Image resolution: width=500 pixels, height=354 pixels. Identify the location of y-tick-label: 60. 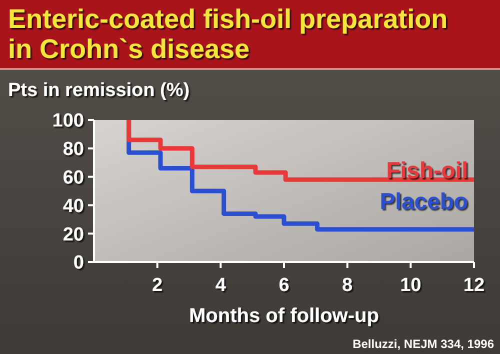
(73, 177).